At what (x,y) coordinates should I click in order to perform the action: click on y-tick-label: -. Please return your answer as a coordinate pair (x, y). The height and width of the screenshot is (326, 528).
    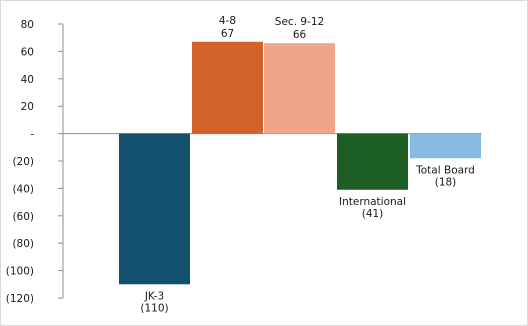
    Looking at the image, I should click on (32, 135).